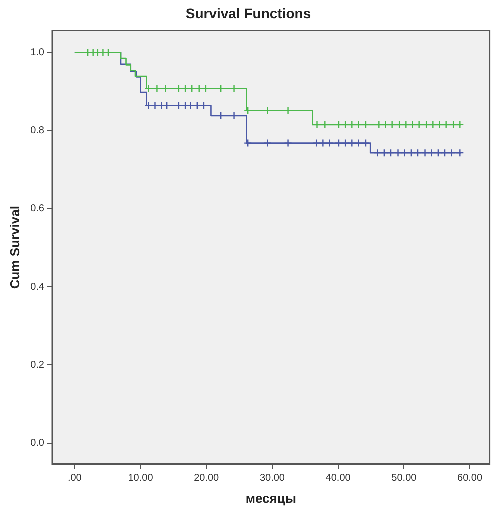  I want to click on x-tick-label: .00, so click(75, 478).